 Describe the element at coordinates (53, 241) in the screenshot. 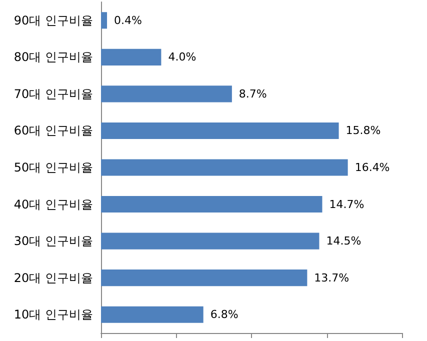

I see `y-tick-label: 30대 인구비율` at that location.